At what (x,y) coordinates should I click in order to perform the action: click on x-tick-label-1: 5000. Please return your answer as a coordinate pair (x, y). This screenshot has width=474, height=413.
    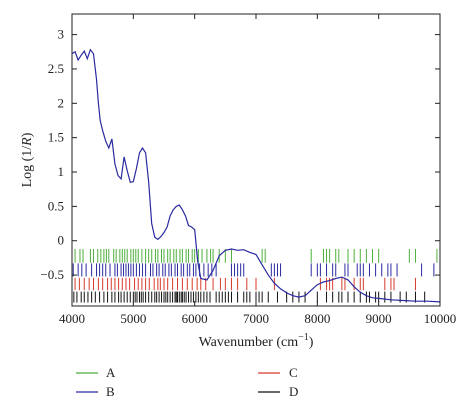
    Looking at the image, I should click on (133, 318).